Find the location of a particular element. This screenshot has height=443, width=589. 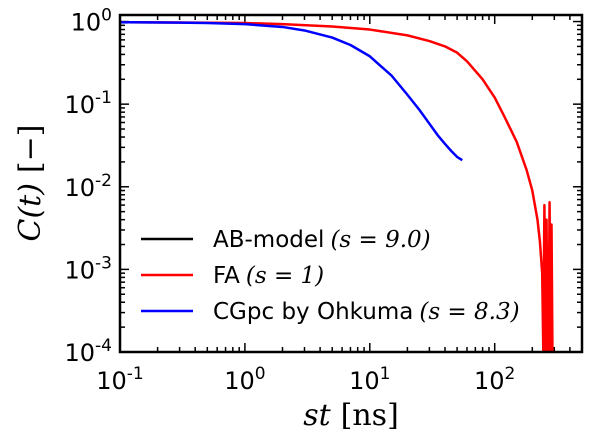

y-tick-exp: -1 is located at coordinates (103, 98).